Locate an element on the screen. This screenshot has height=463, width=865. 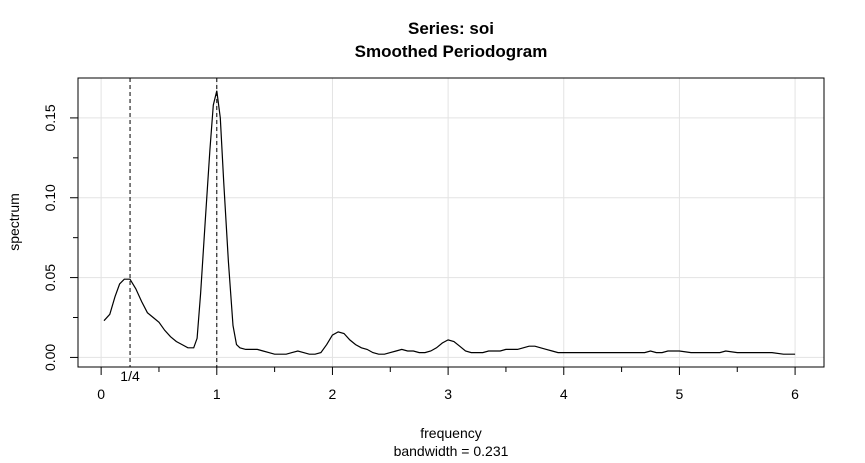
y-axis-label: spectrum is located at coordinates (14, 222).